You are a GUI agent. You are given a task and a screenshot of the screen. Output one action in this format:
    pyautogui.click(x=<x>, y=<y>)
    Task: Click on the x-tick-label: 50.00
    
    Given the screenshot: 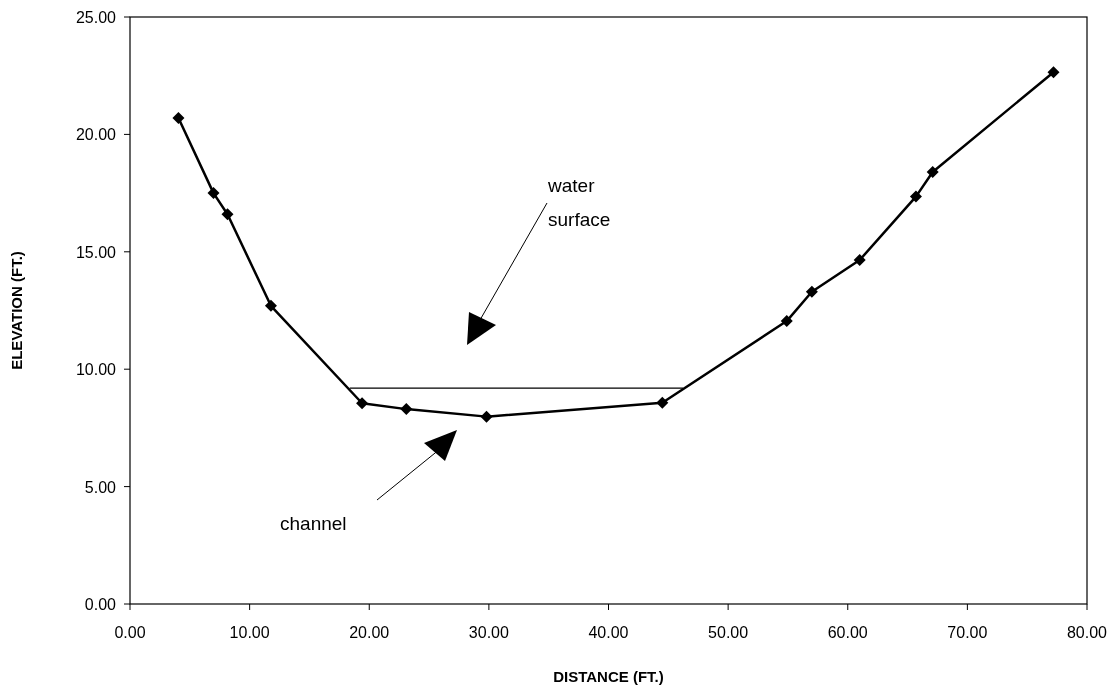 What is the action you would take?
    pyautogui.click(x=728, y=632)
    